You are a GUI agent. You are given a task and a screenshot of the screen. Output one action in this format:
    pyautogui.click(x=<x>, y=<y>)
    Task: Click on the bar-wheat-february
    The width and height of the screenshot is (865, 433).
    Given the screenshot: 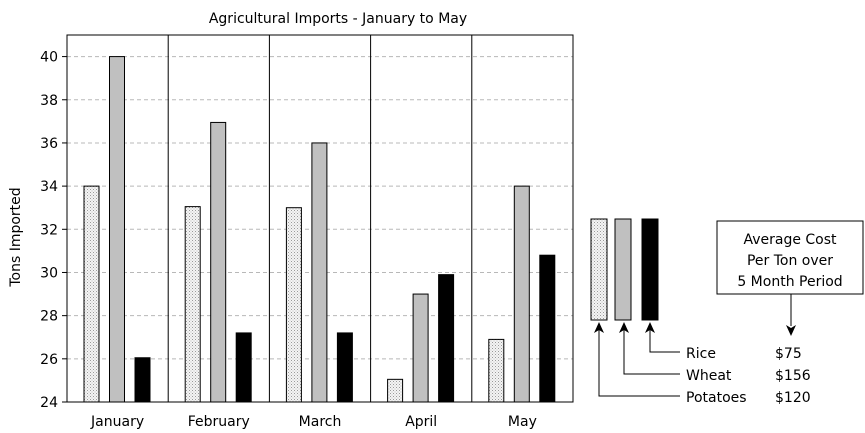 What is the action you would take?
    pyautogui.click(x=218, y=262)
    